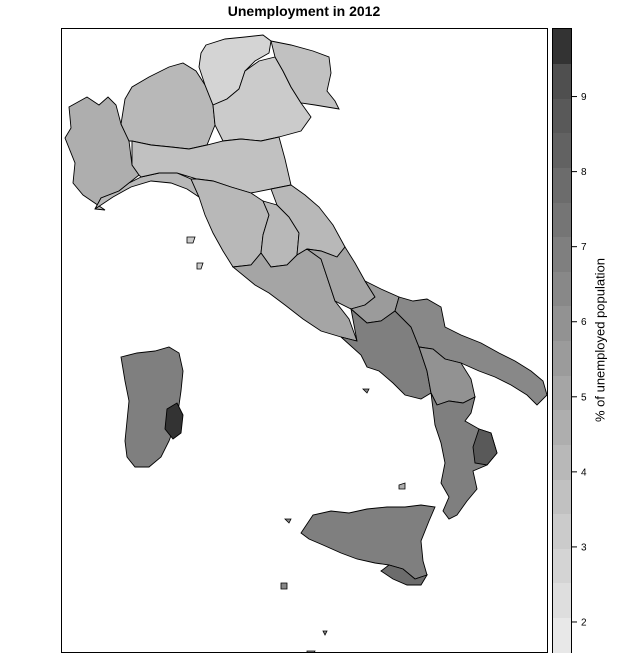 The height and width of the screenshot is (672, 640). Describe the element at coordinates (168, 106) in the screenshot. I see `region-lombardia: Lombardia` at that location.